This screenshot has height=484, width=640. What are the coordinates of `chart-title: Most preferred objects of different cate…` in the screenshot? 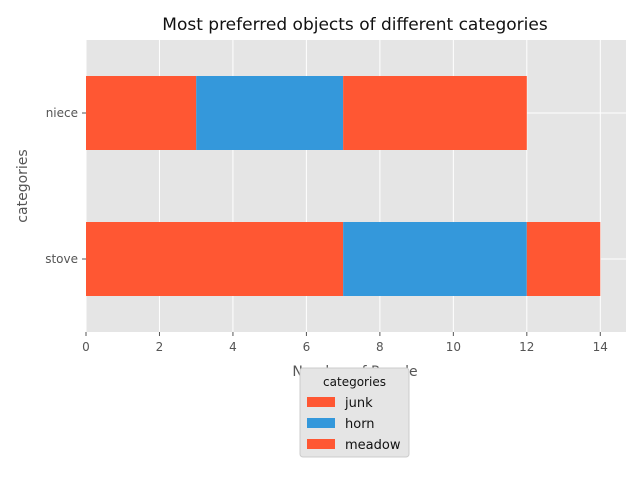 It's located at (355, 25).